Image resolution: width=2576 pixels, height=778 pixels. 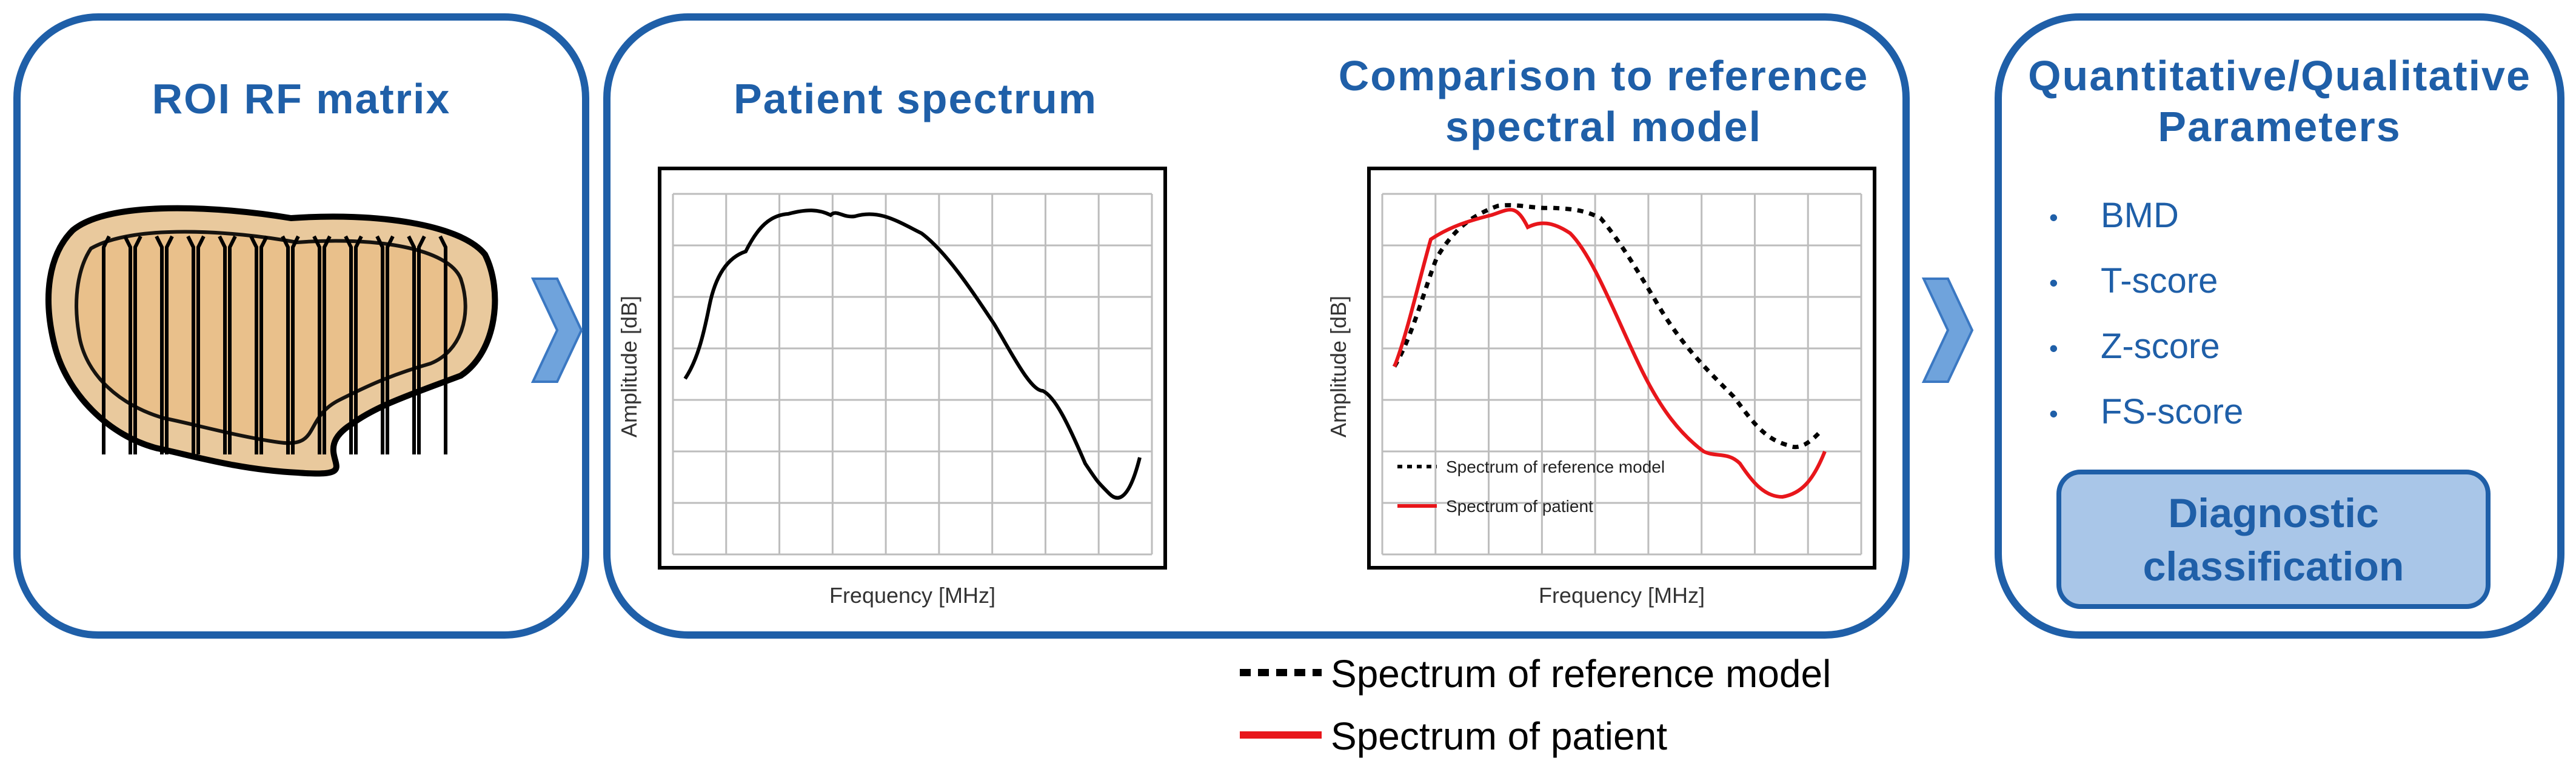 What do you see at coordinates (2159, 281) in the screenshot?
I see `param-t-score: T-score` at bounding box center [2159, 281].